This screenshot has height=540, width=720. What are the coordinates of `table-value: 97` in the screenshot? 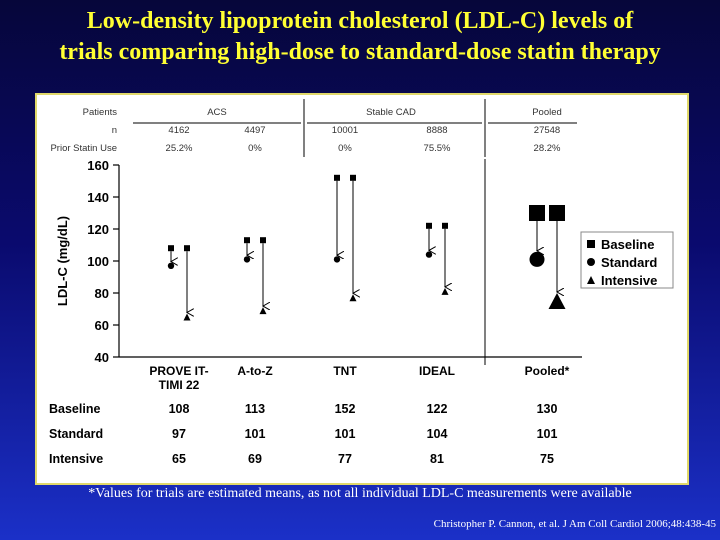 It's located at (179, 434).